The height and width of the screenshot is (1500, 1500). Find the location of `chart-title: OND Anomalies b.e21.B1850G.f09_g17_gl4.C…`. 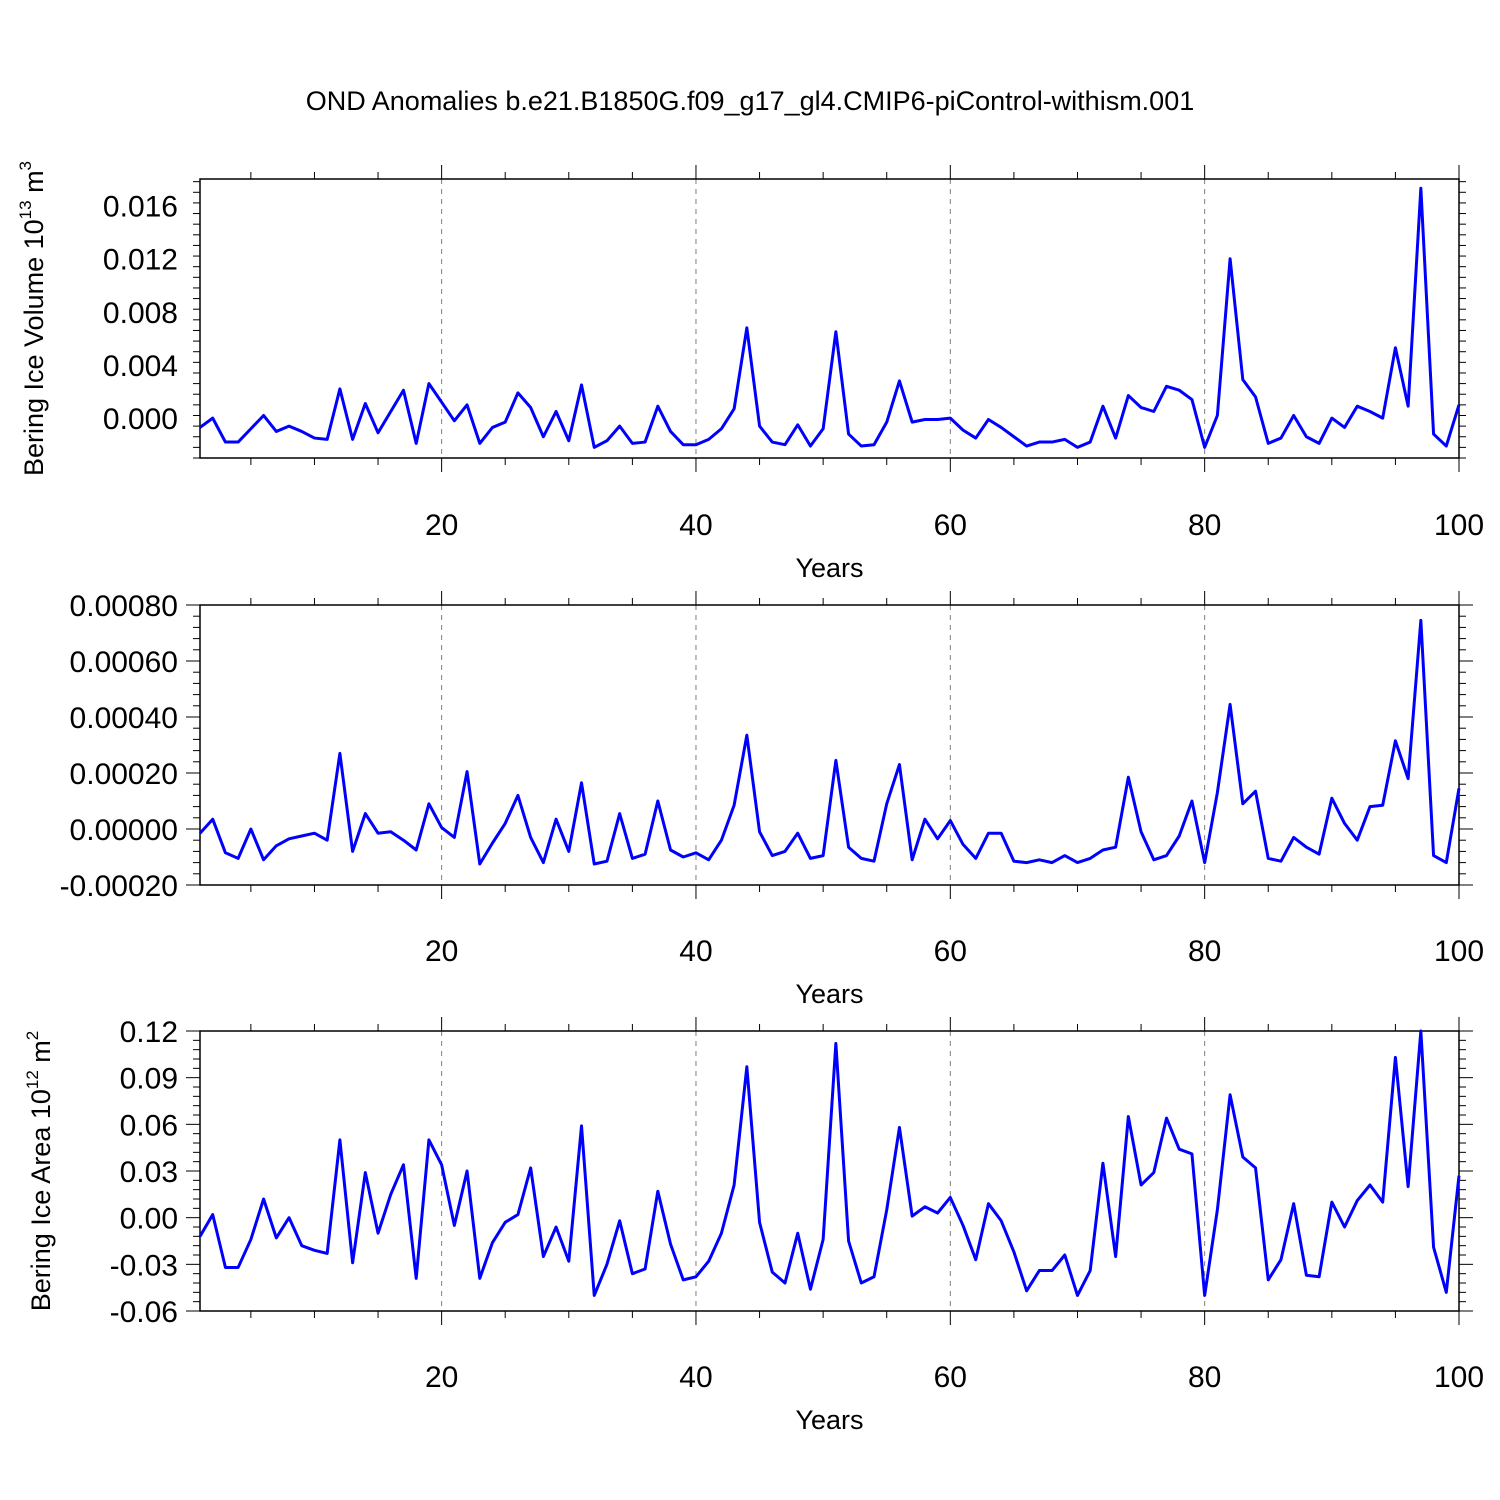

chart-title: OND Anomalies b.e21.B1850G.f09_g17_gl4.C… is located at coordinates (750, 101).